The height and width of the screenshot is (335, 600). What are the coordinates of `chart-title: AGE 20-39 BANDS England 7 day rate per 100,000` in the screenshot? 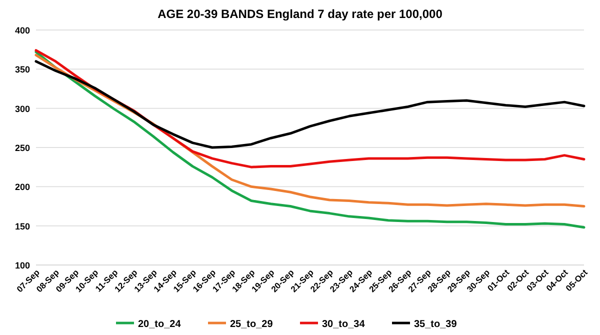 It's located at (300, 14).